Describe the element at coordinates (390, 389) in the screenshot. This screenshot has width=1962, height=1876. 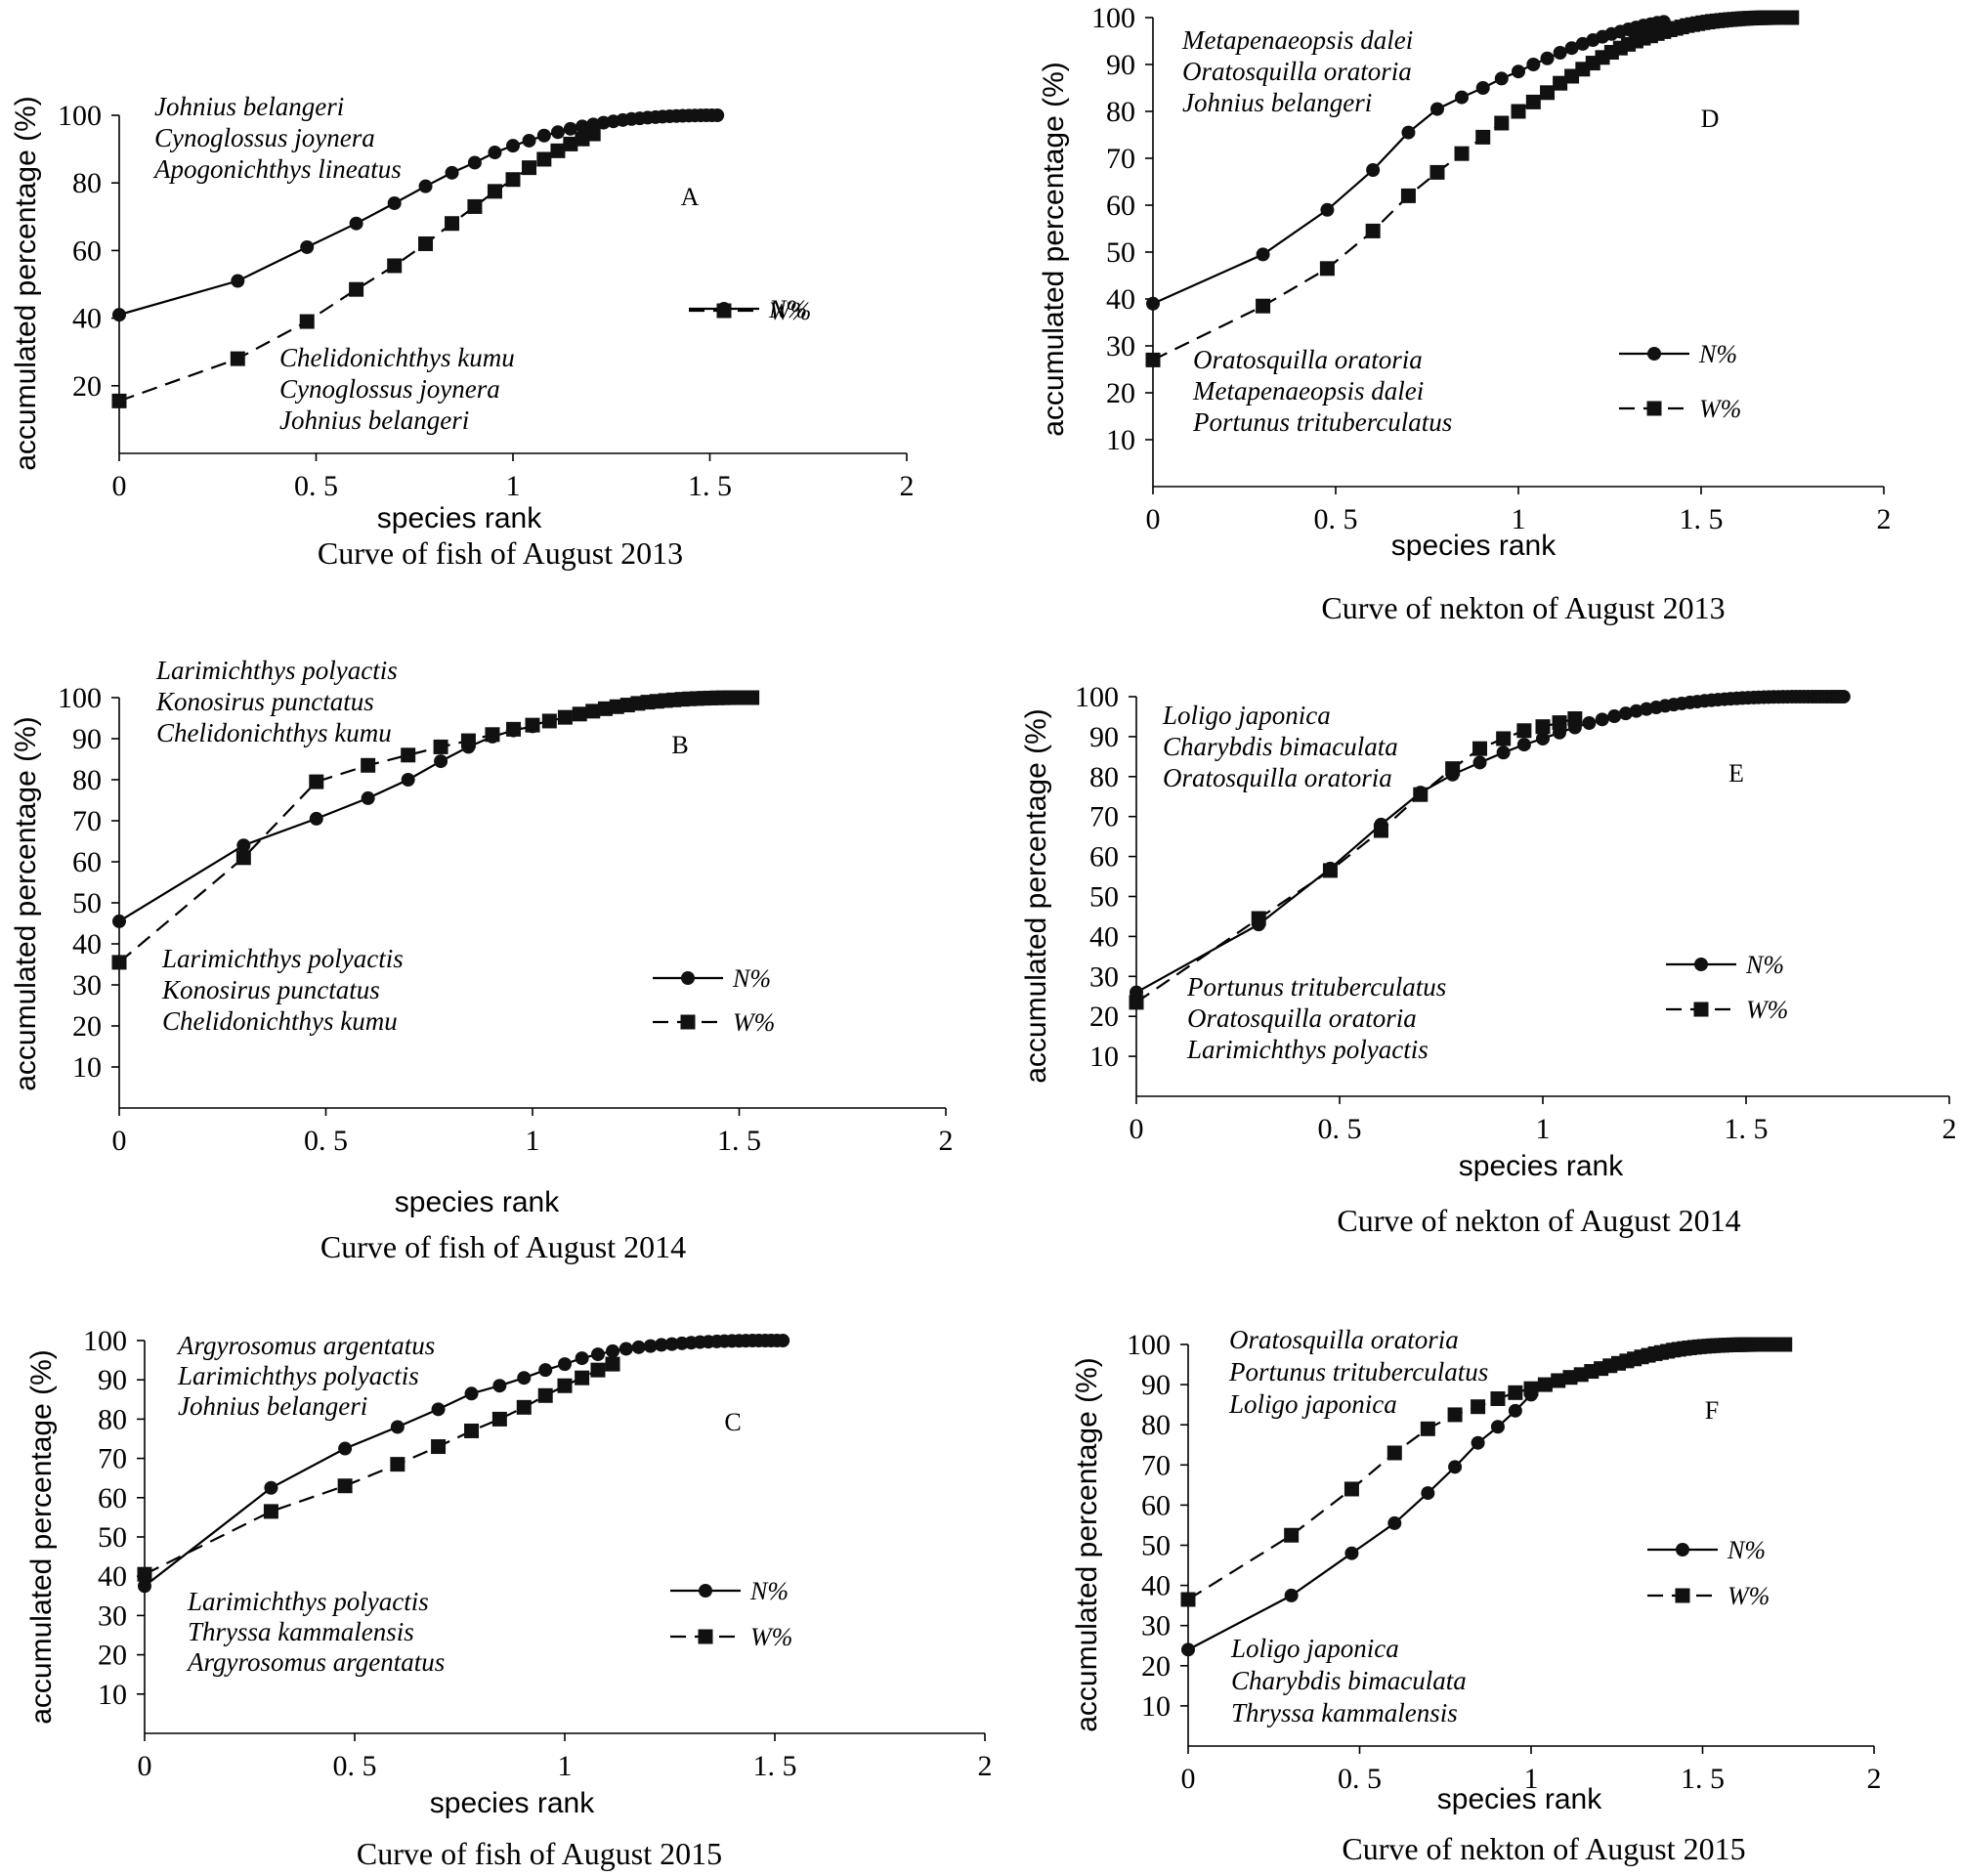
I see `bottom-species-label: Cynoglossus joynera` at that location.